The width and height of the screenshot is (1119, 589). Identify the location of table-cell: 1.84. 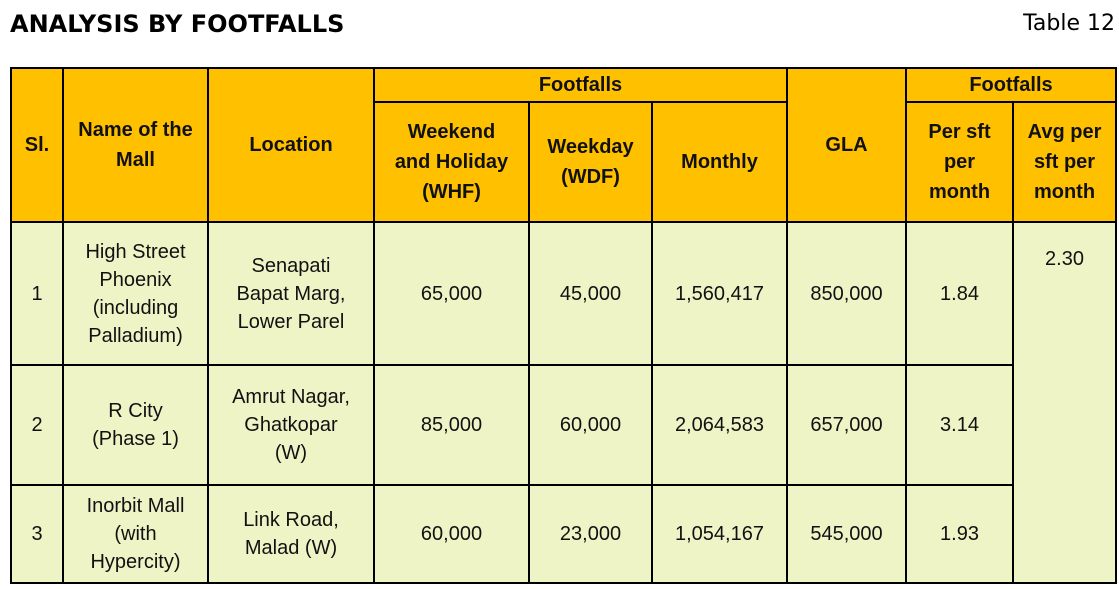
(959, 293).